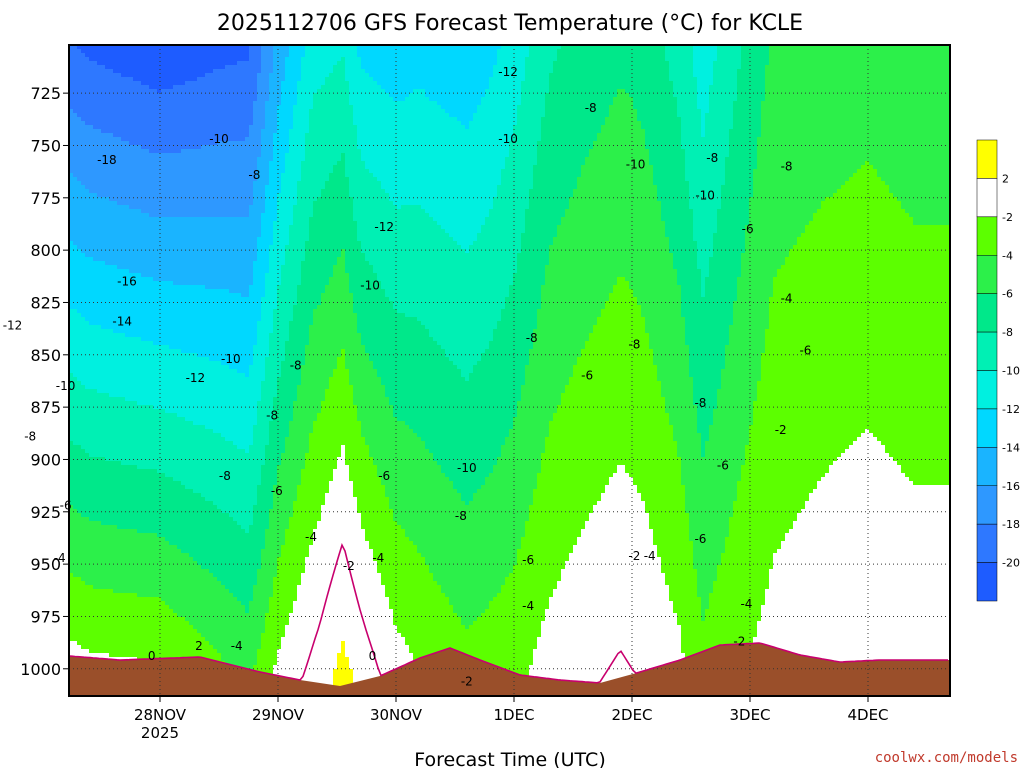 This screenshot has width=1024, height=768. I want to click on x-tick-label: 30NOV, so click(396, 715).